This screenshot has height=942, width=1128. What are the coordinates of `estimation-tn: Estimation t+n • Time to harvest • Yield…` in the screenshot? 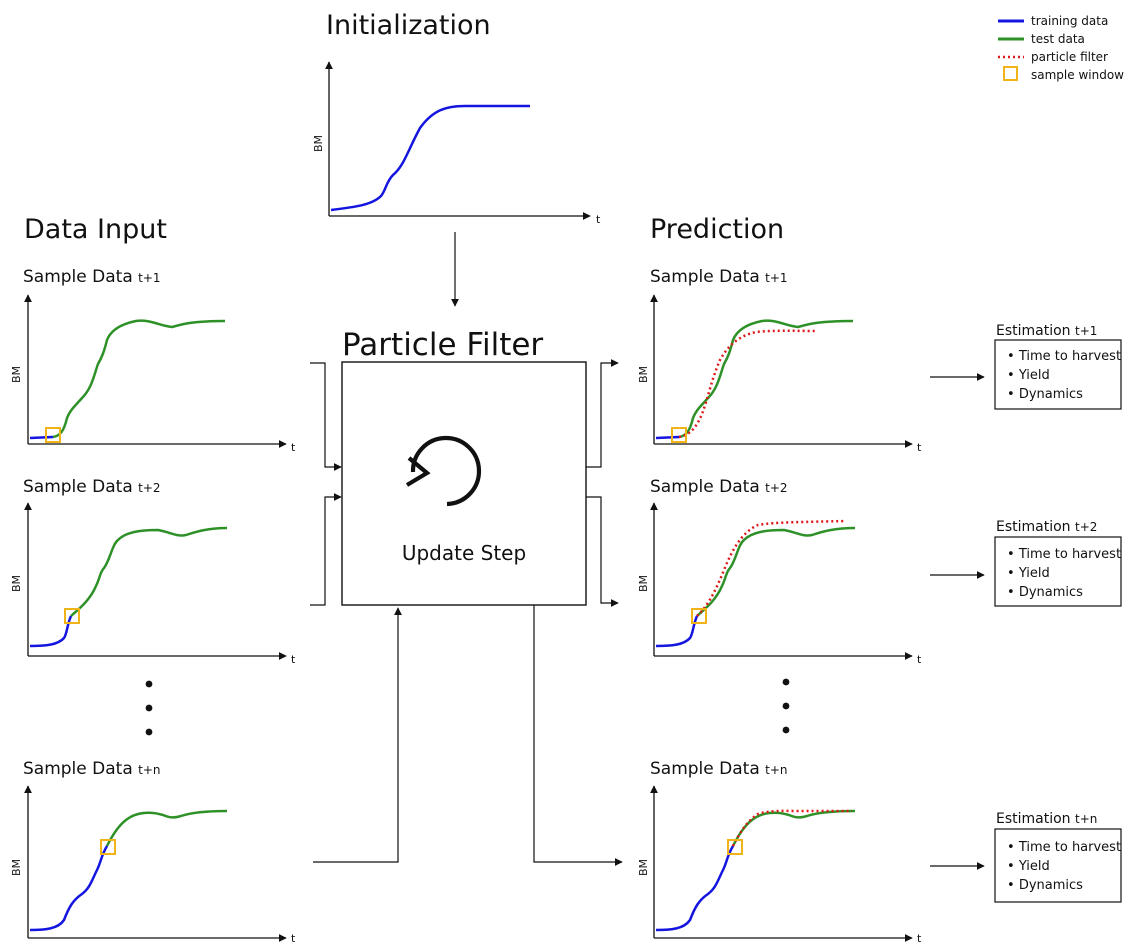 It's located at (1058, 857).